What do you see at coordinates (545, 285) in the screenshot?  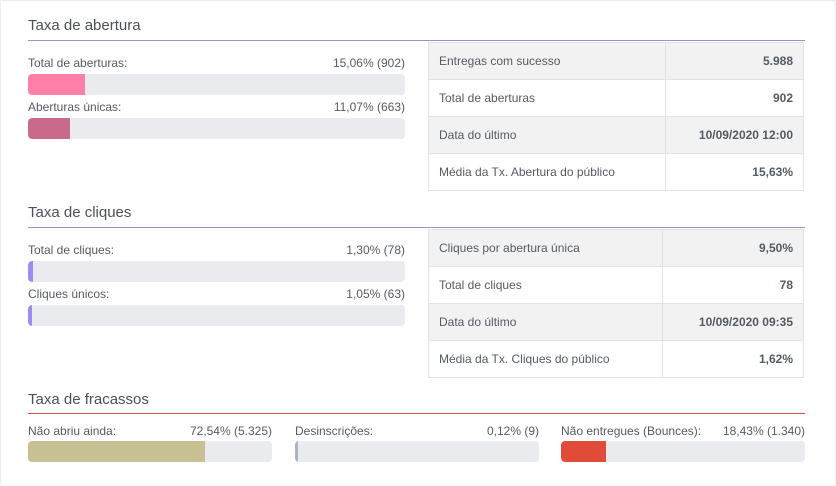 I see `stat-label: Total de cliques` at bounding box center [545, 285].